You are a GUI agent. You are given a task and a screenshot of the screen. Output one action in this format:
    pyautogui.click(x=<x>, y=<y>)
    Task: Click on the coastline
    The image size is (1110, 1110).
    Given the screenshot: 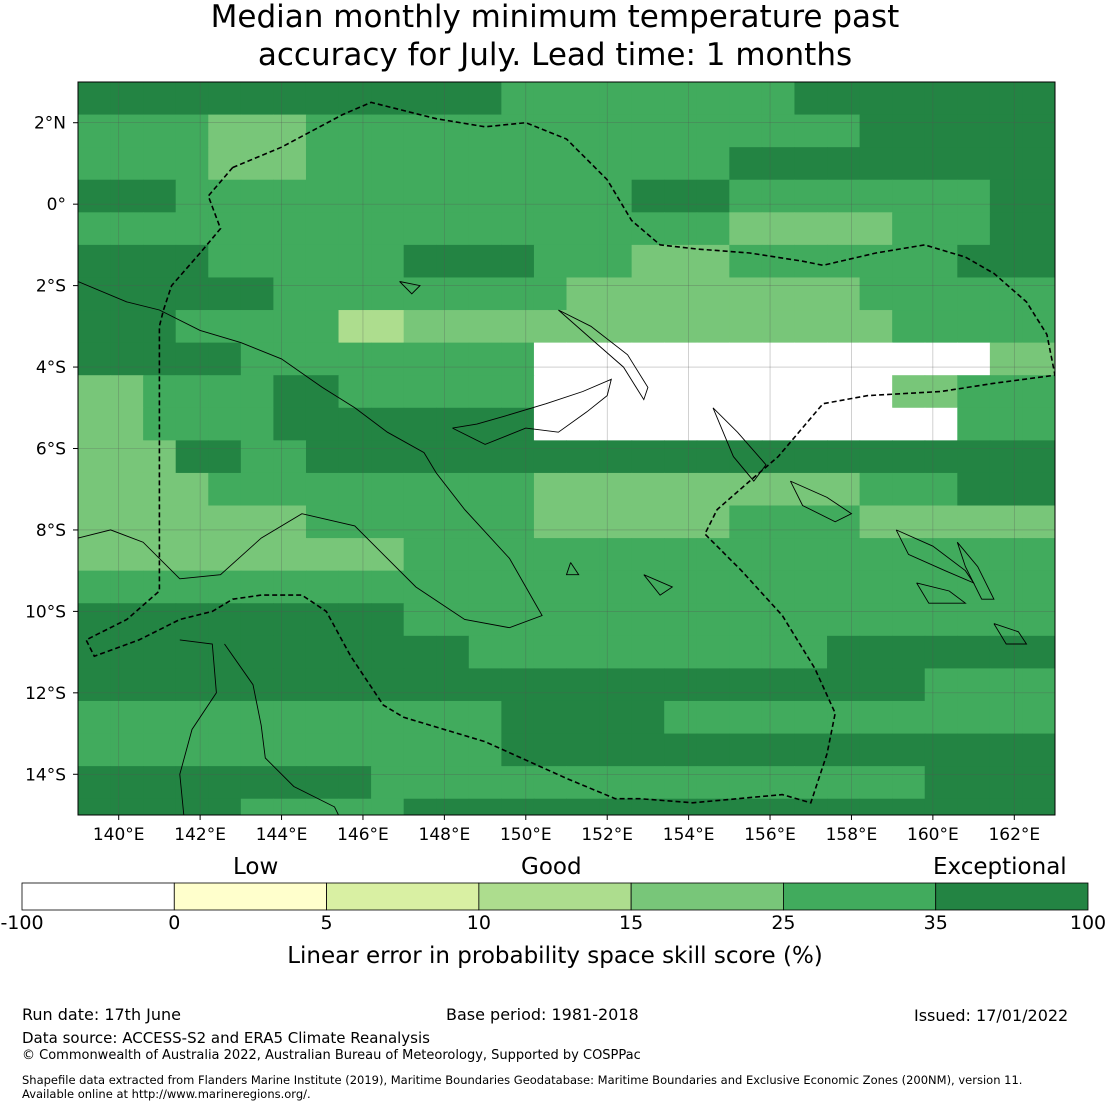 What is the action you would take?
    pyautogui.click(x=603, y=355)
    